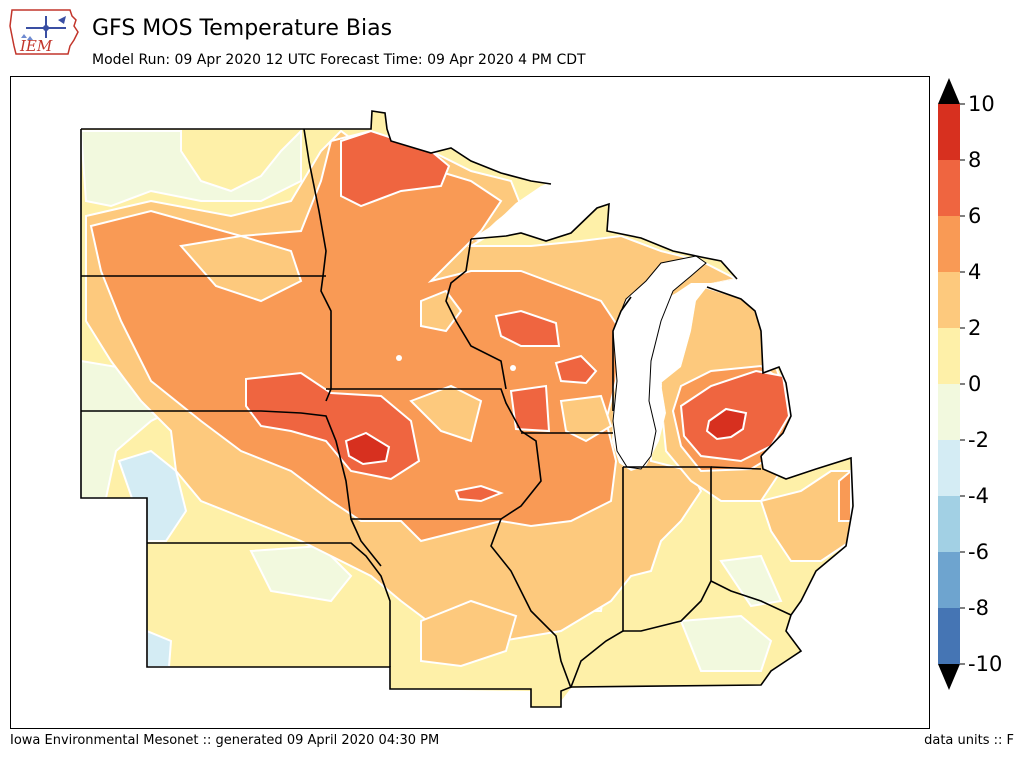 The width and height of the screenshot is (1024, 768). Describe the element at coordinates (978, 440) in the screenshot. I see `colorbar-tick-label: -2` at that location.